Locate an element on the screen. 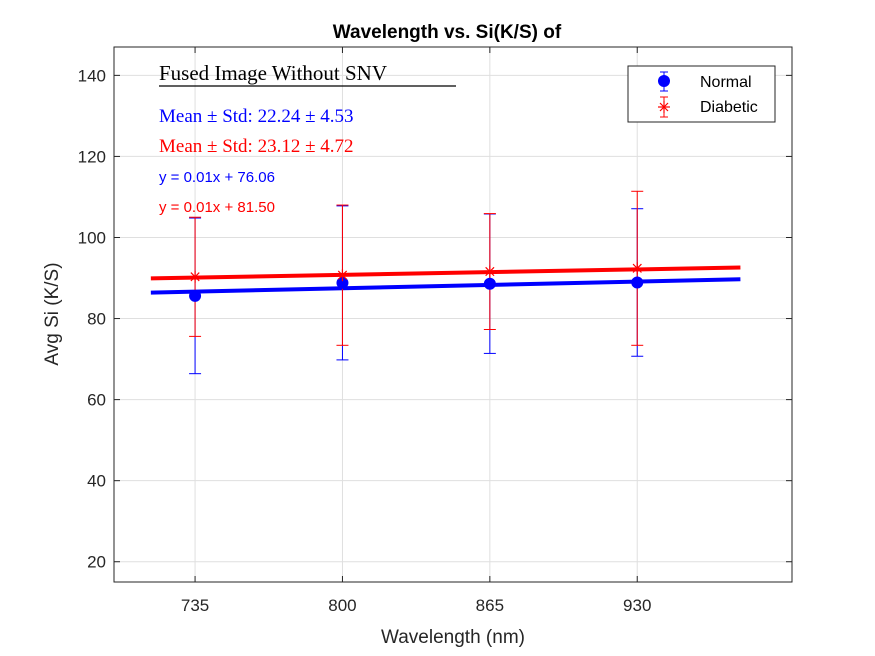 Image resolution: width=875 pixels, height=656 pixels. y-tick-label: 140 is located at coordinates (92, 75).